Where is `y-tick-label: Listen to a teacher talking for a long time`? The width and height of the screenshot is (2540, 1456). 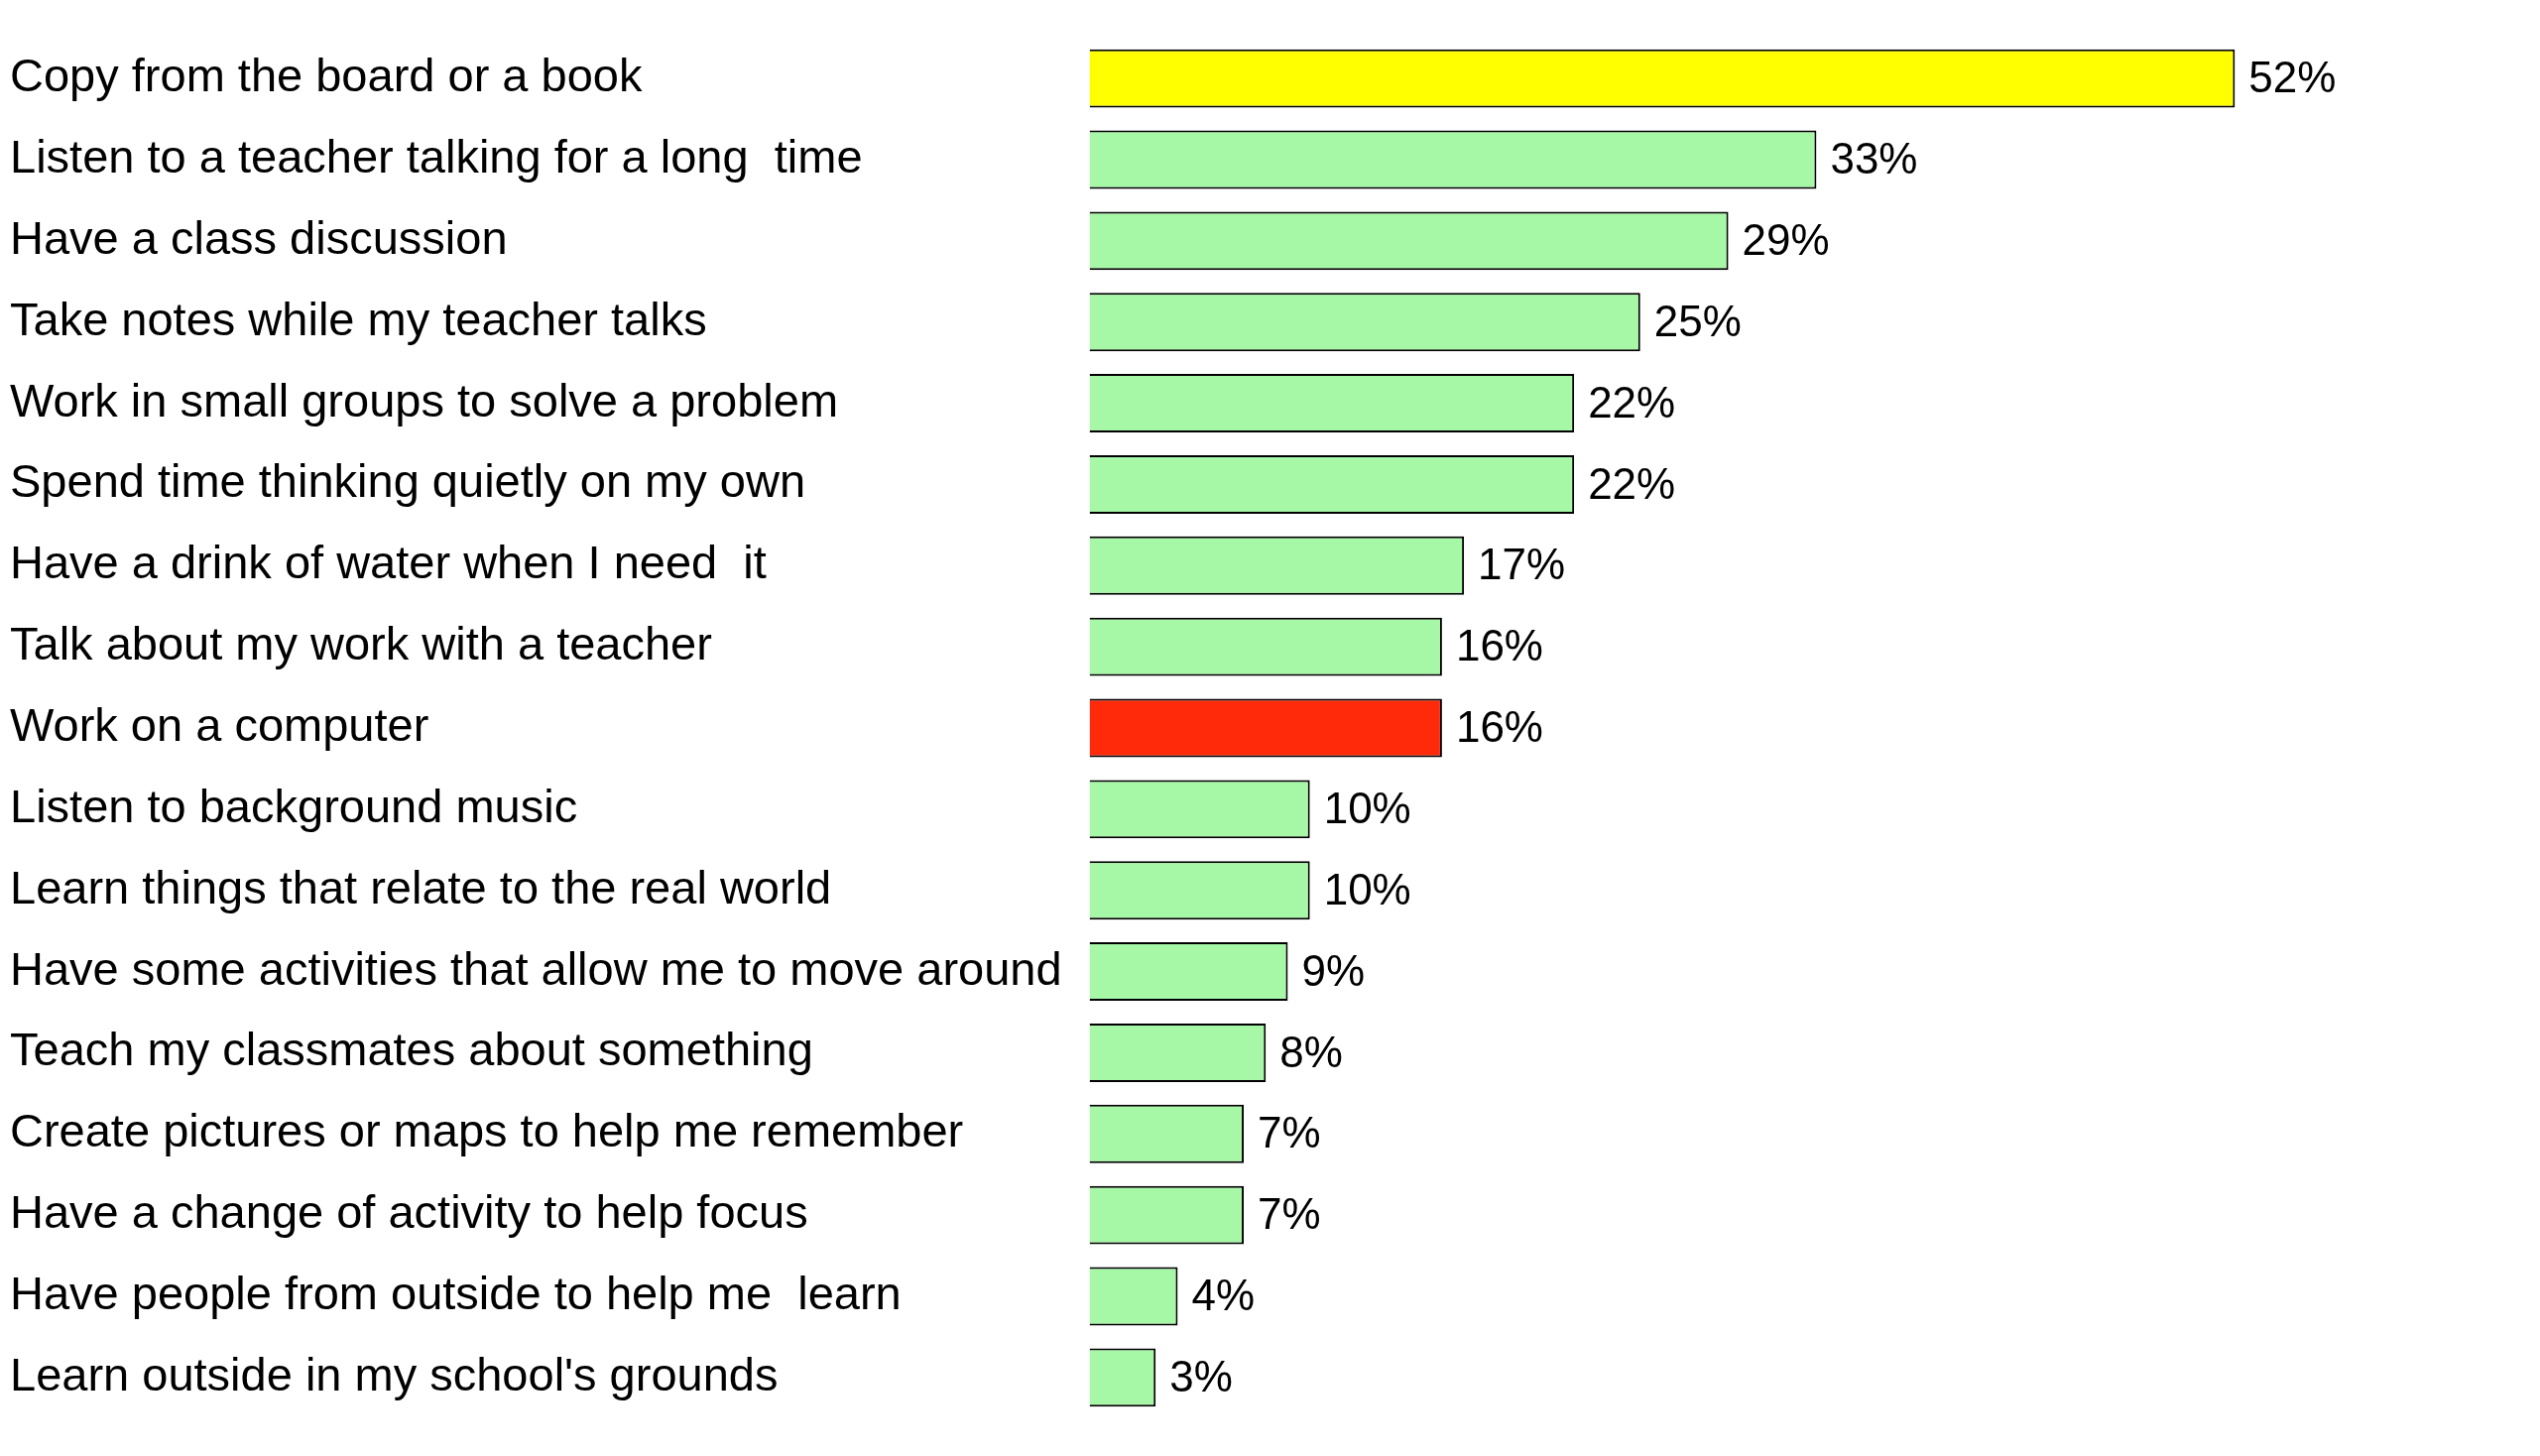
y-tick-label: Listen to a teacher talking for a long time is located at coordinates (436, 155).